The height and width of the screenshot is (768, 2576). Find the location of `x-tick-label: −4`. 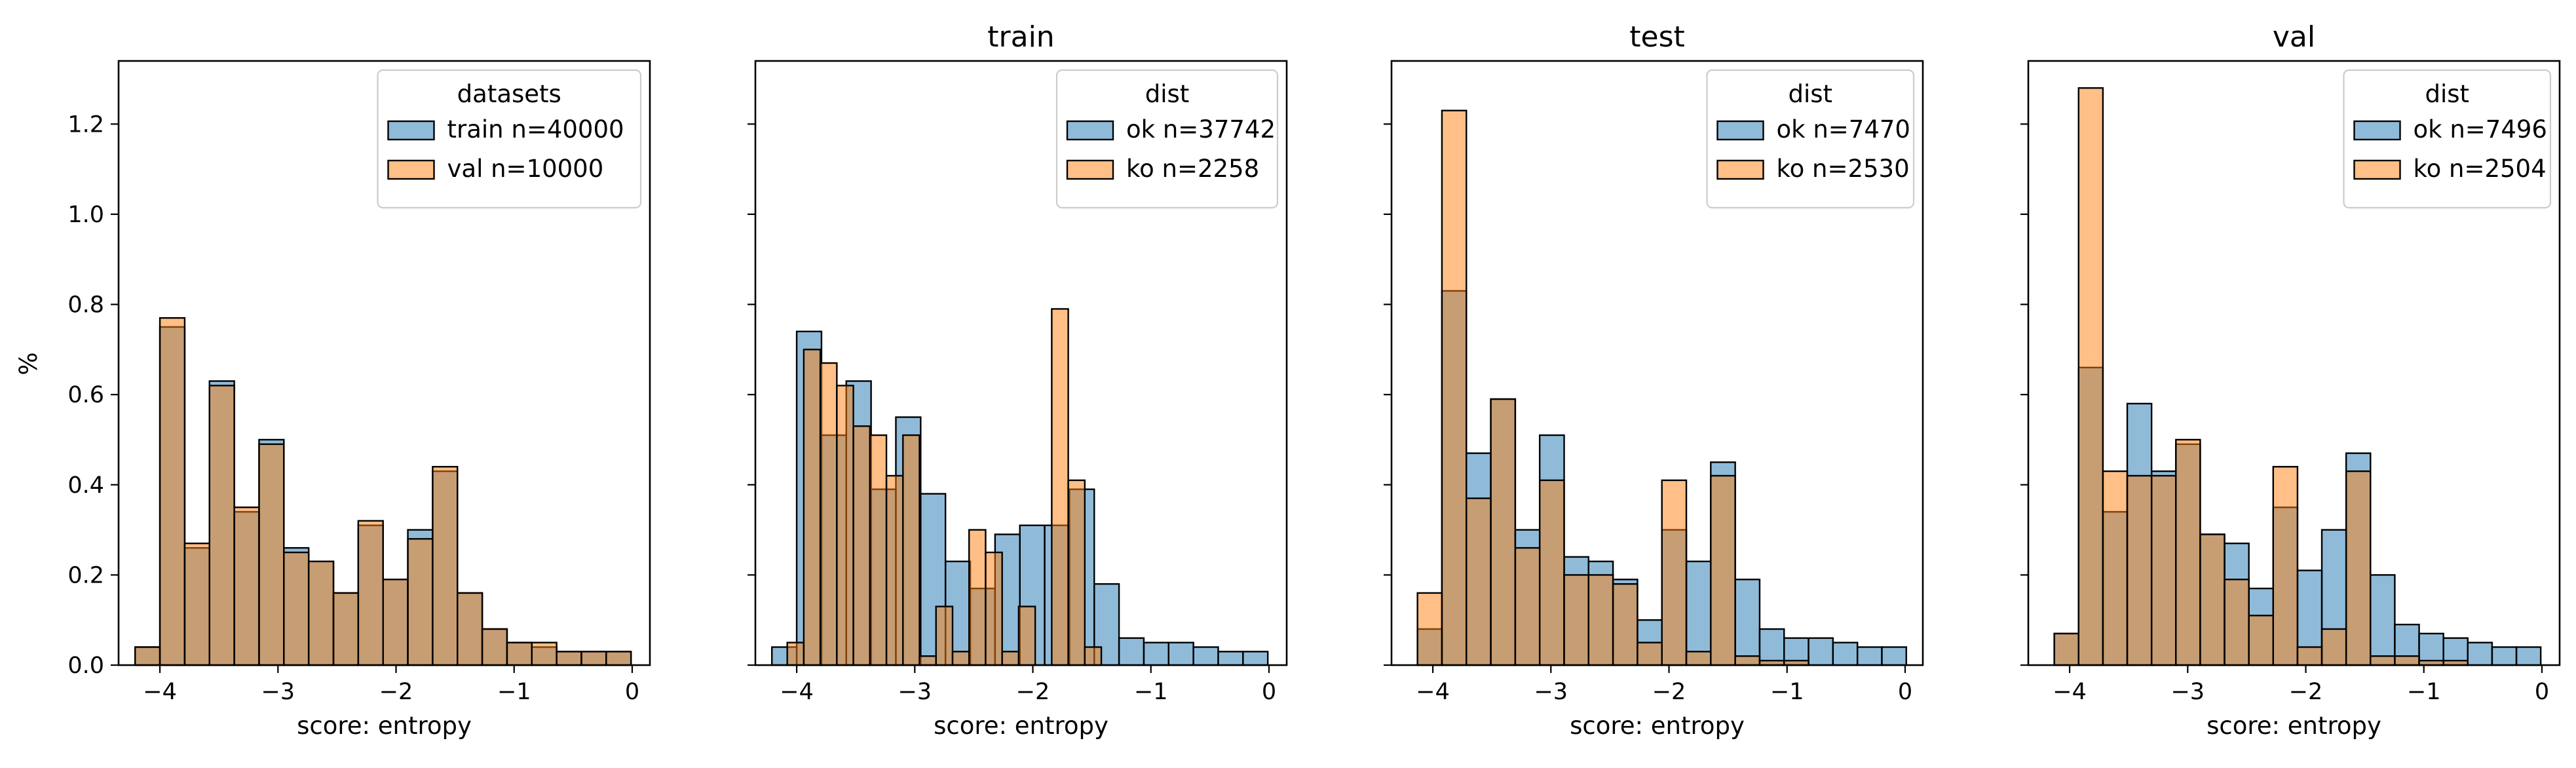

x-tick-label: −4 is located at coordinates (160, 692).